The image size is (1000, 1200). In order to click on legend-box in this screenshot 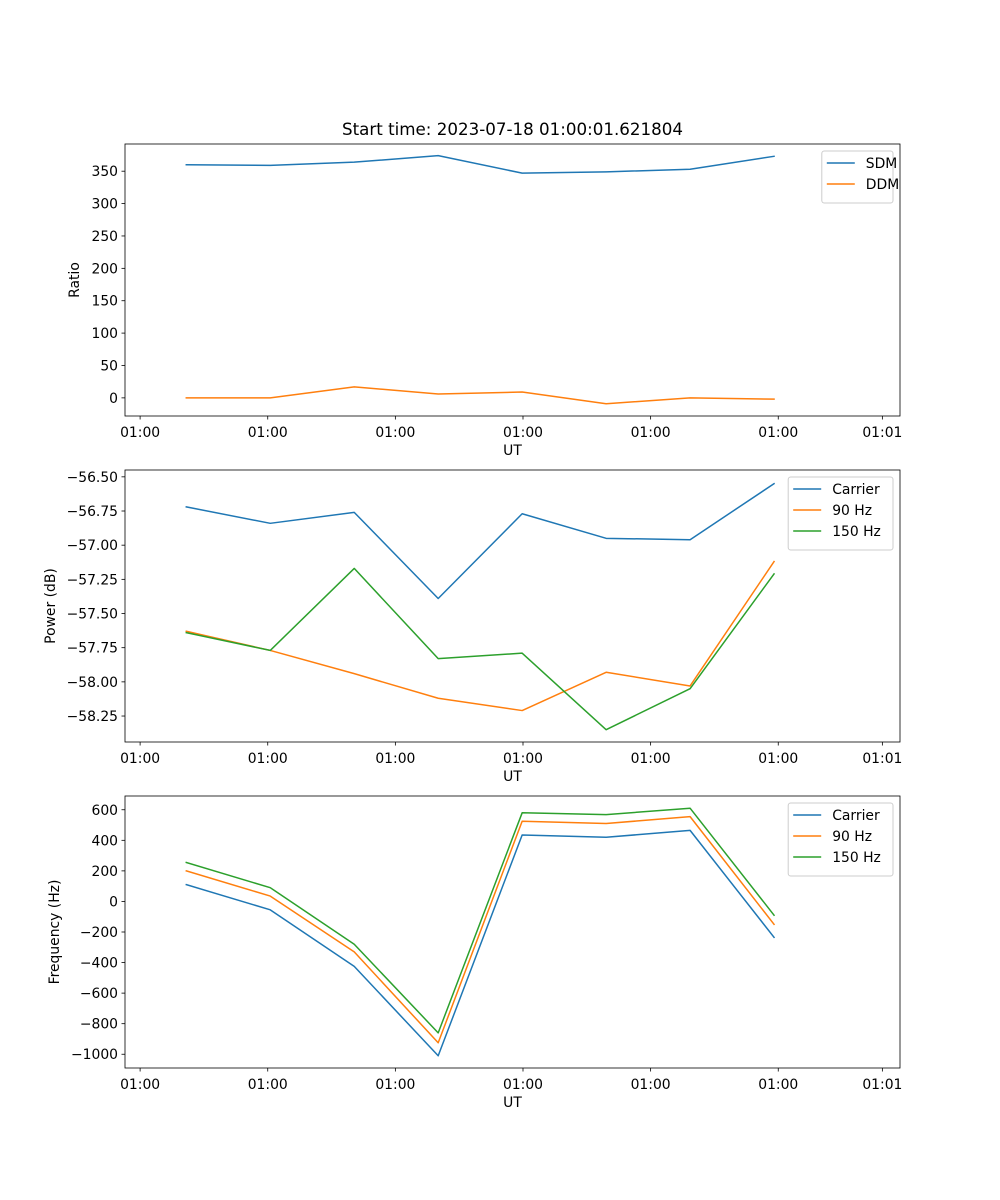, I will do `click(857, 177)`.